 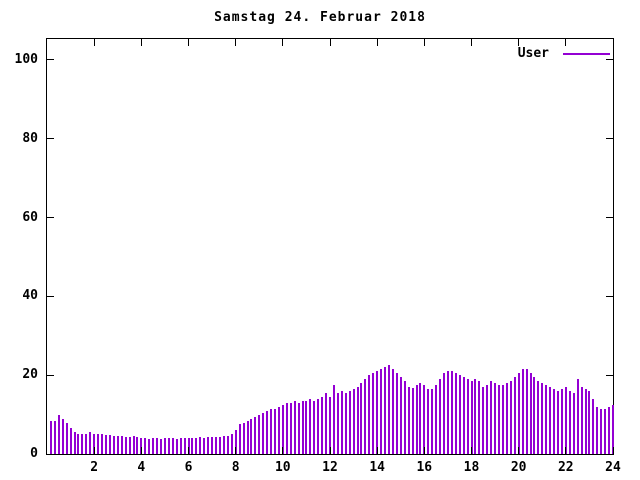 I want to click on chart-title: Samstag 24. Februar 2018, so click(x=320, y=17).